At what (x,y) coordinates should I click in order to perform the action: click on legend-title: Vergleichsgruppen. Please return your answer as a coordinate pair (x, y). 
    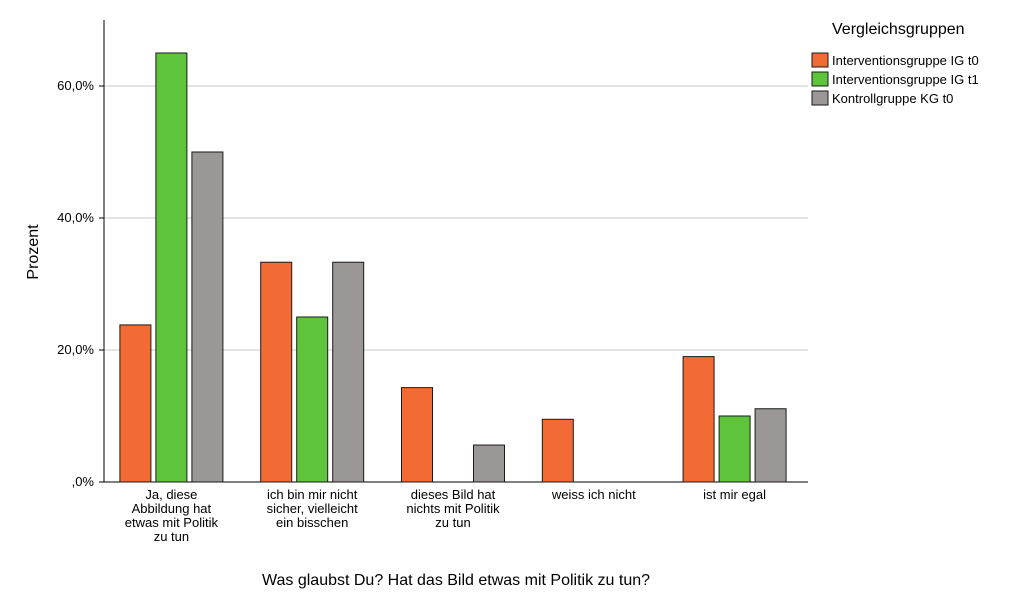
    Looking at the image, I should click on (898, 29).